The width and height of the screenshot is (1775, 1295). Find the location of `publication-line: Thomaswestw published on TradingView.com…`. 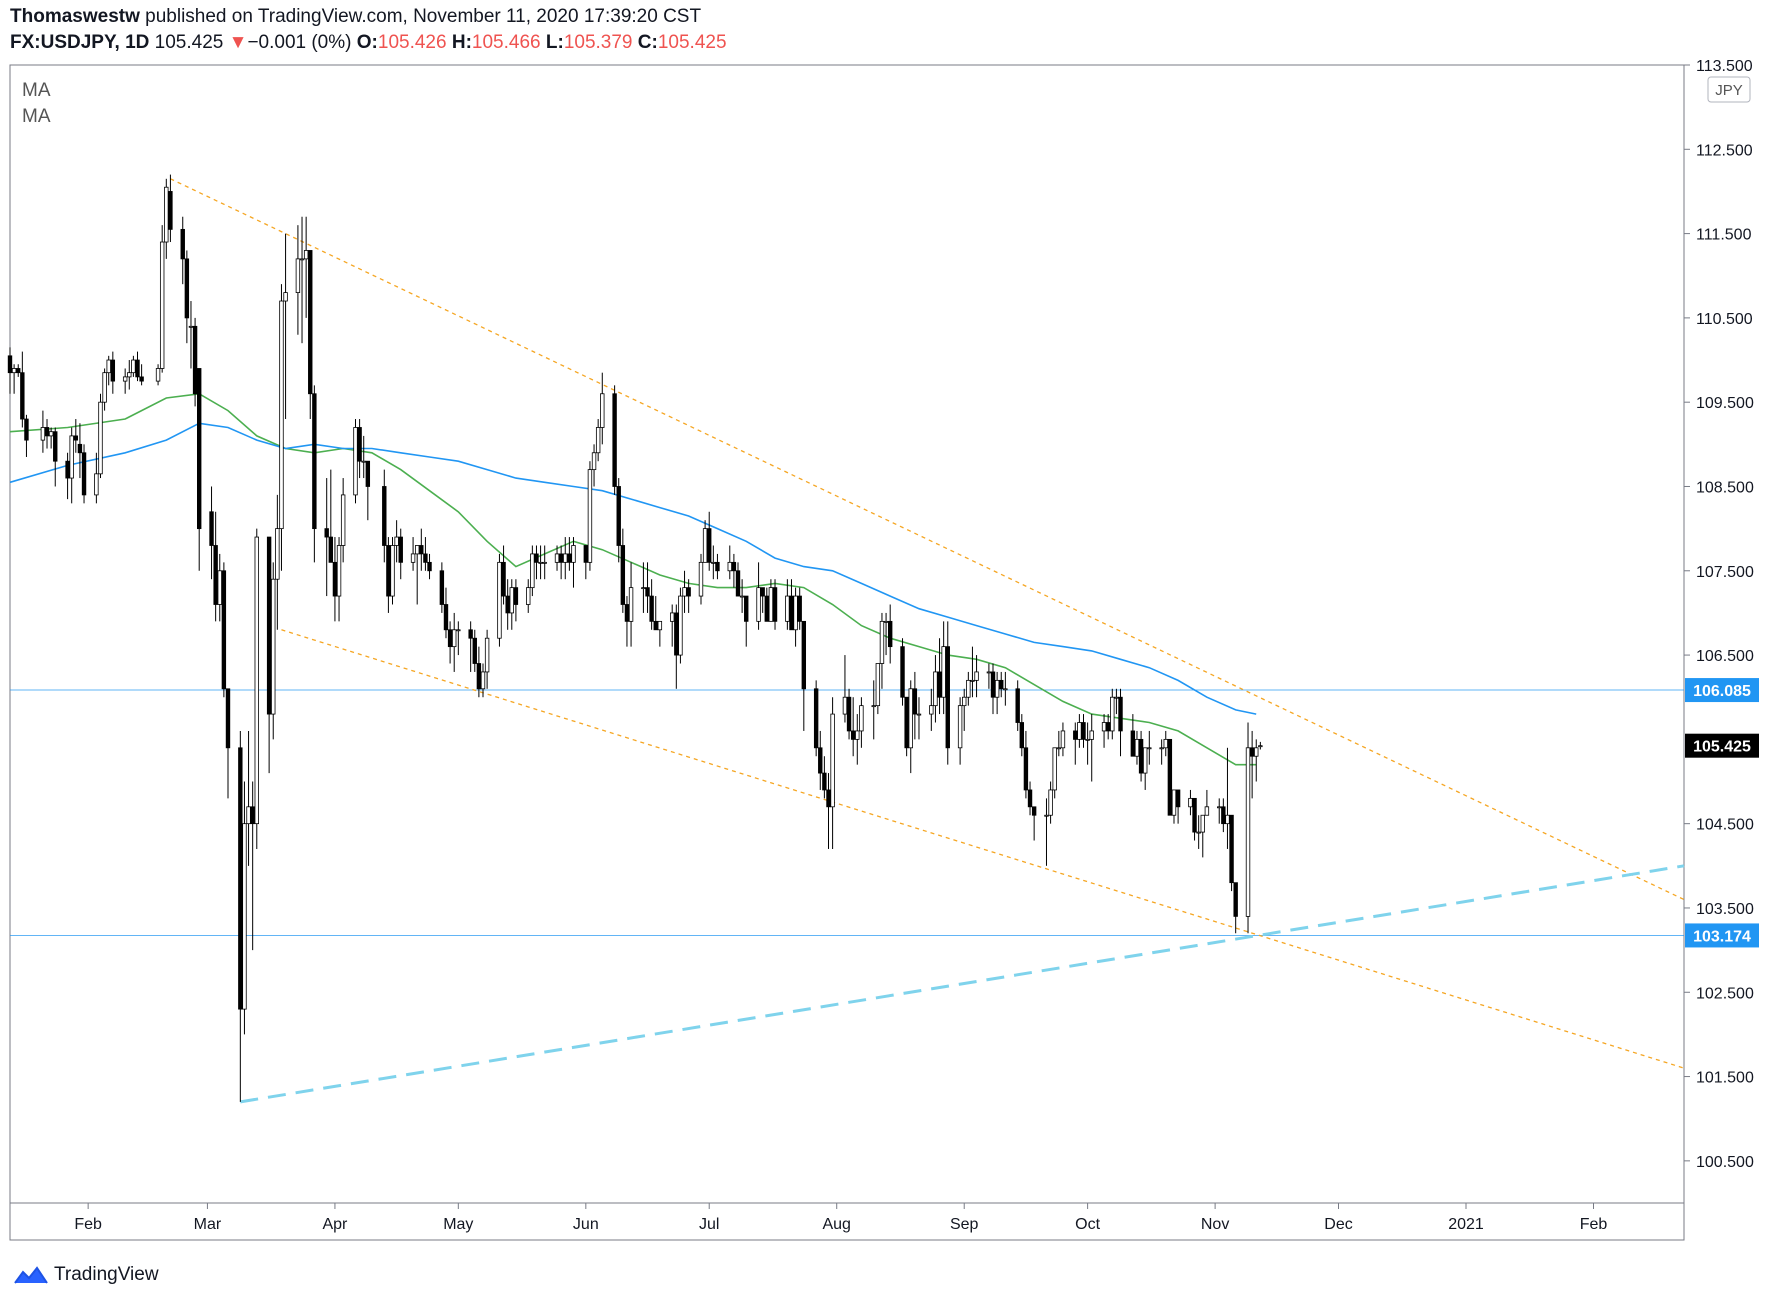

publication-line: Thomaswestw published on TradingView.com… is located at coordinates (355, 17).